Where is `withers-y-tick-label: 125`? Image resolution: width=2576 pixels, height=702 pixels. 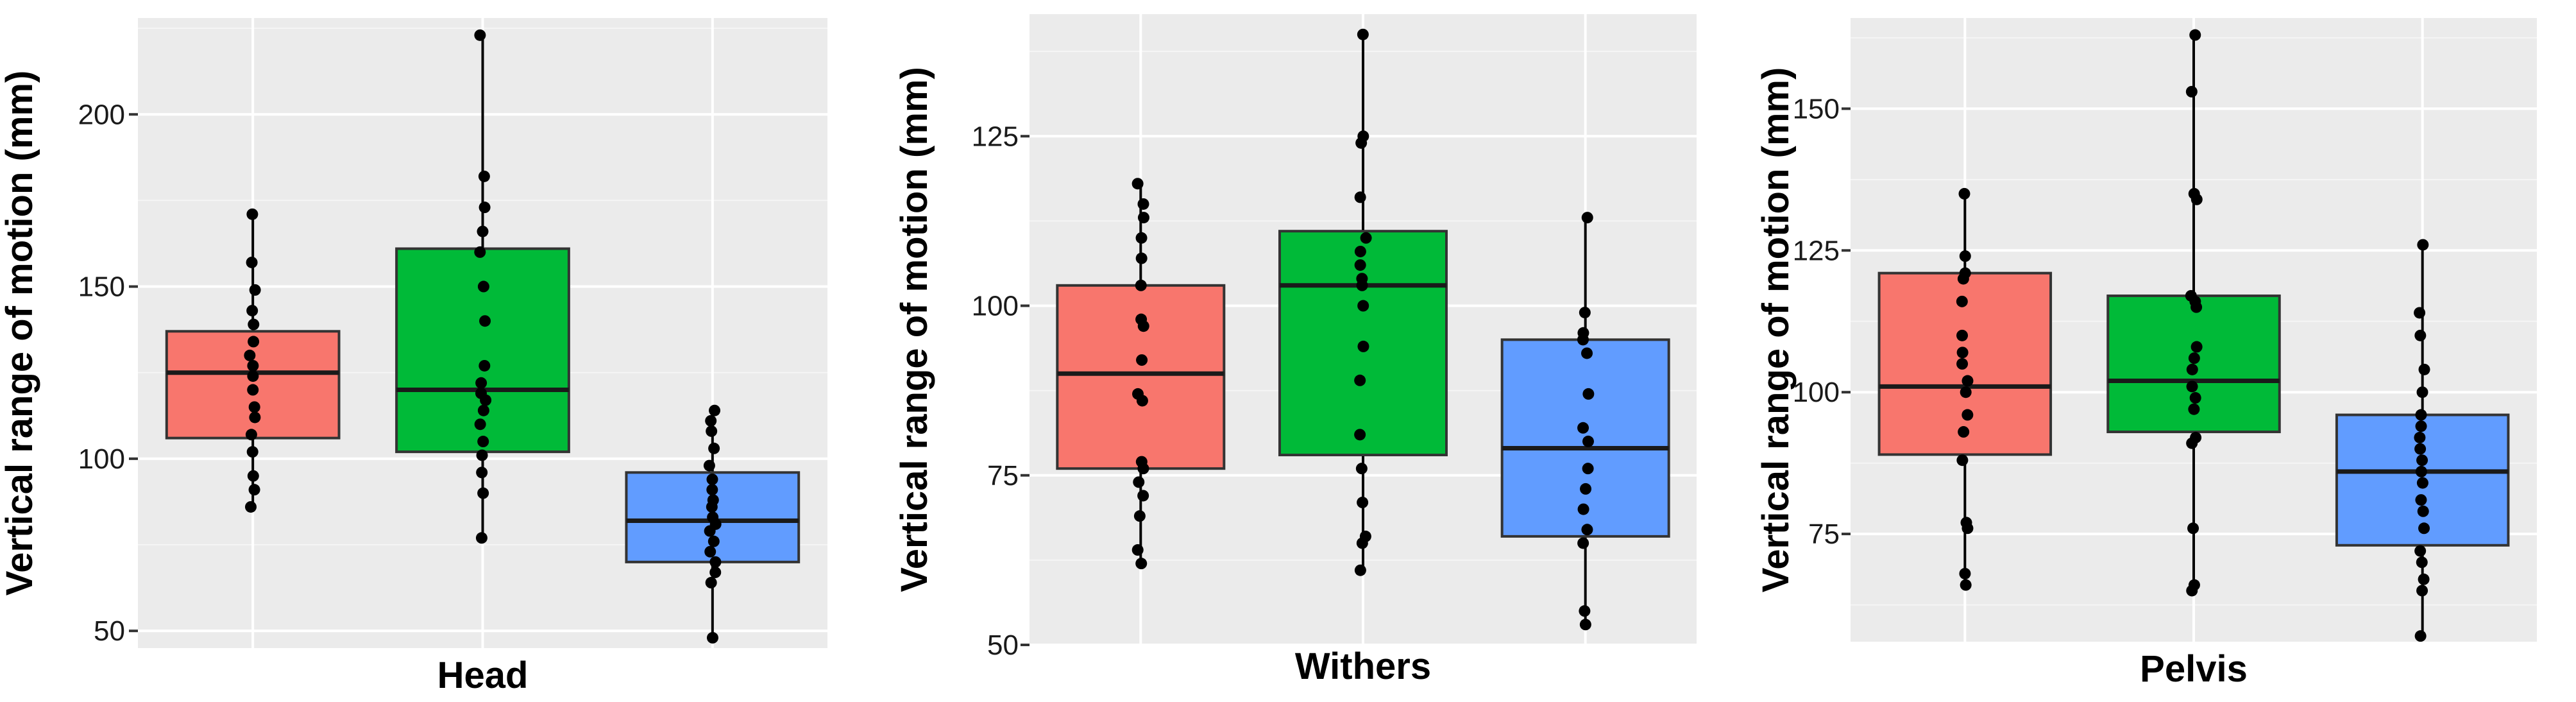 withers-y-tick-label: 125 is located at coordinates (995, 136).